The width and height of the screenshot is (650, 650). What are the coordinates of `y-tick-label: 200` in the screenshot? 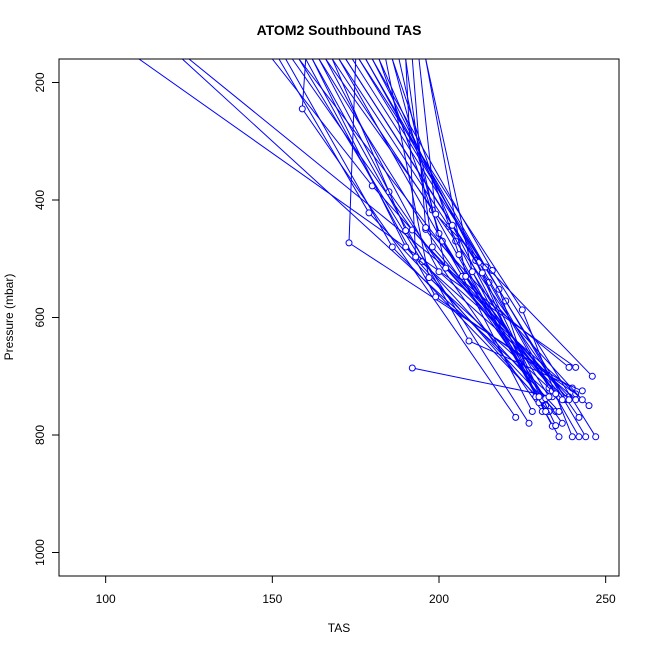 It's located at (40, 82).